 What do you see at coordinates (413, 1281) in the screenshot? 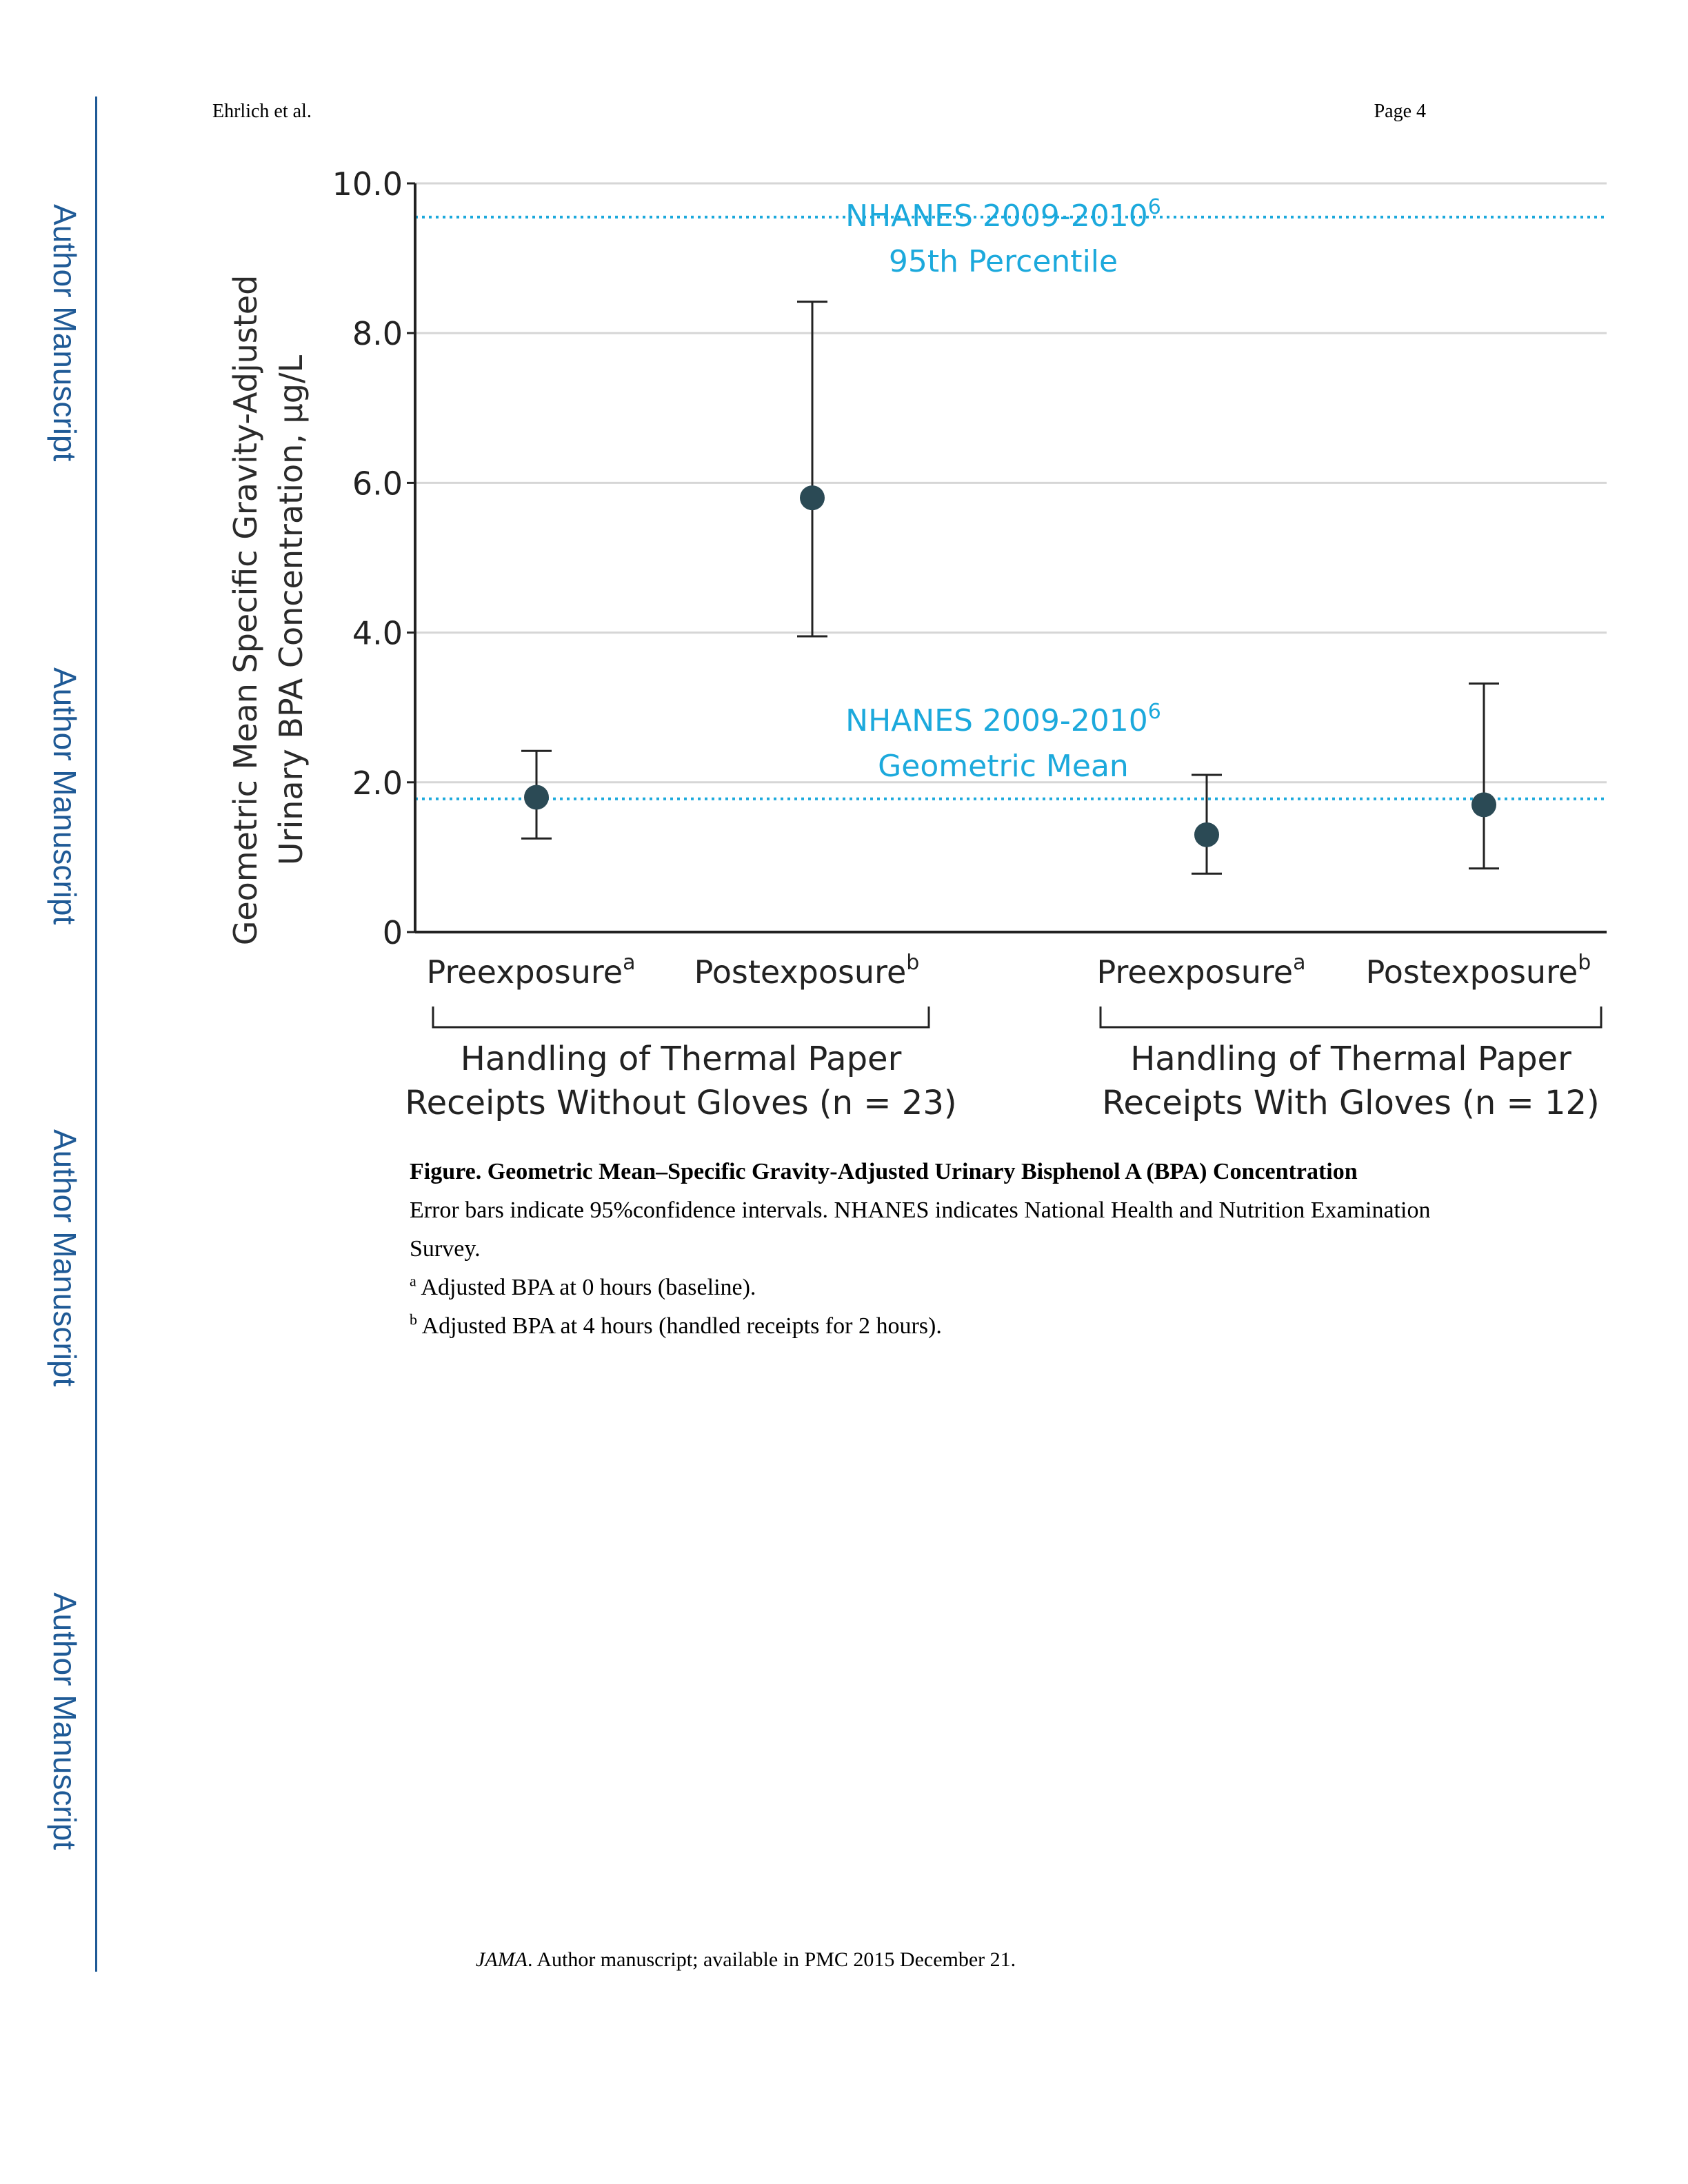
I see `note-a-mark: a` at bounding box center [413, 1281].